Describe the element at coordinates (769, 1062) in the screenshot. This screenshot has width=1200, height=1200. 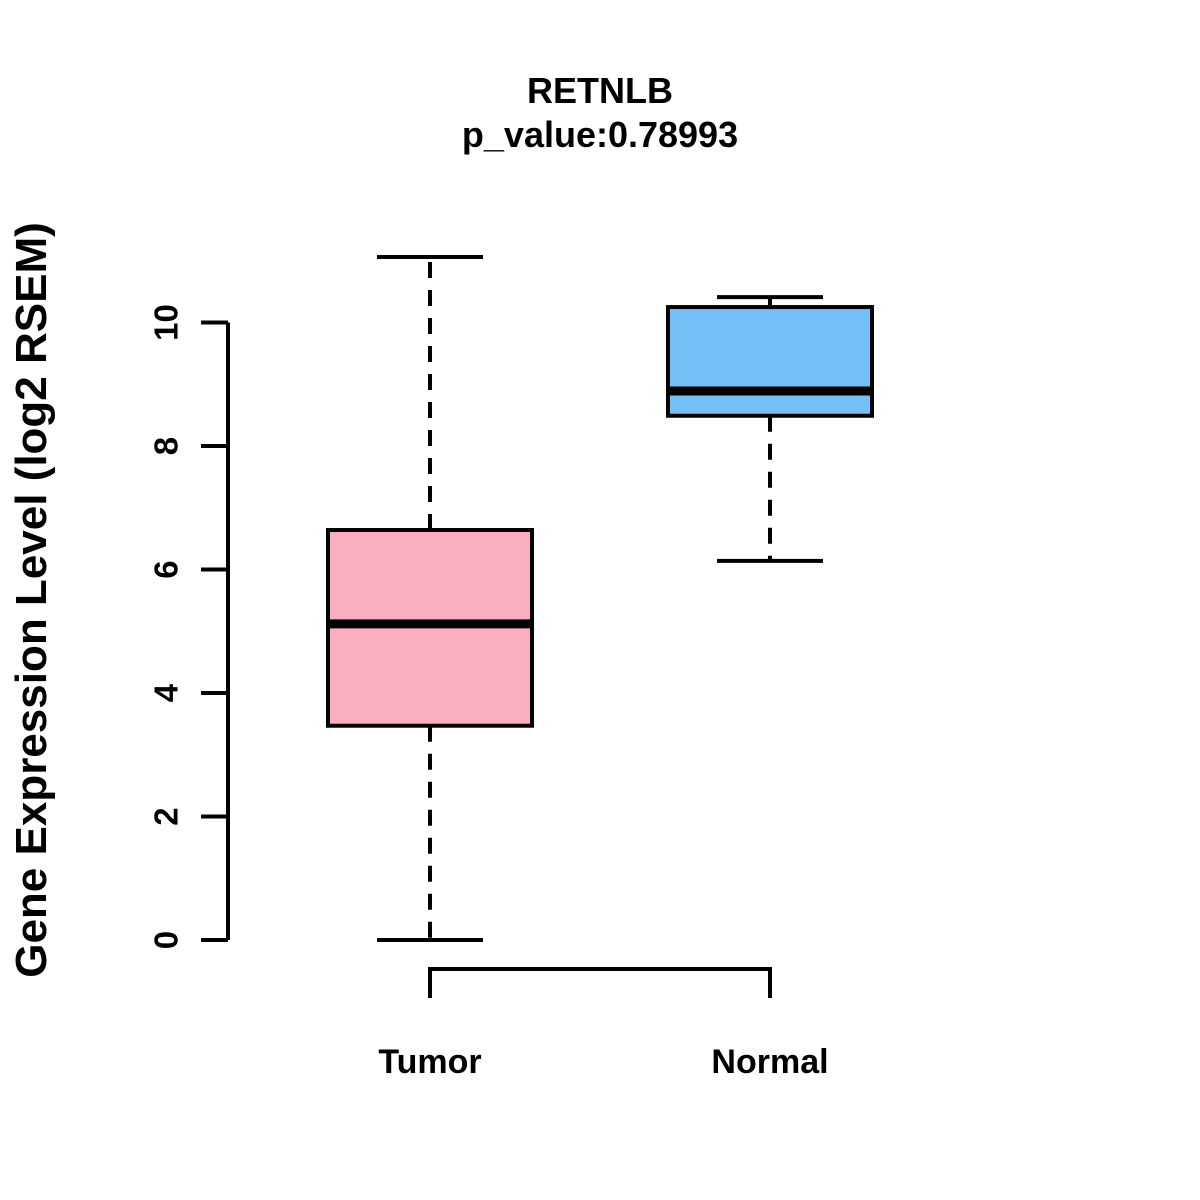
I see `category-label-normal: Normal` at that location.